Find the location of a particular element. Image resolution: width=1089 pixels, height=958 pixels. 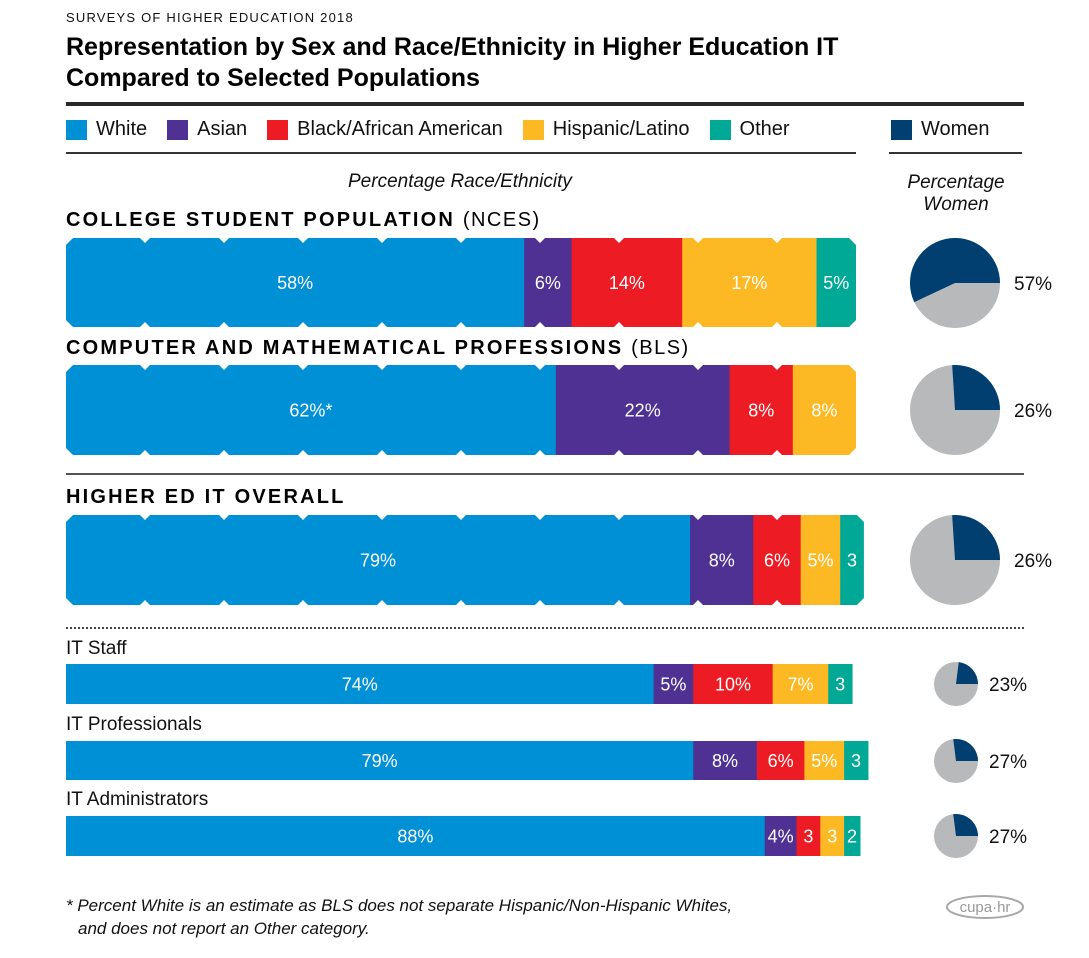

women-axis-label-line2: Women is located at coordinates (956, 204).